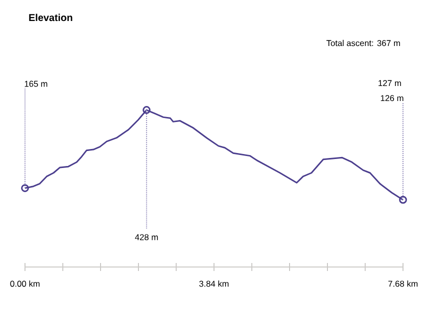  I want to click on chart-title: Elevation, so click(50, 18).